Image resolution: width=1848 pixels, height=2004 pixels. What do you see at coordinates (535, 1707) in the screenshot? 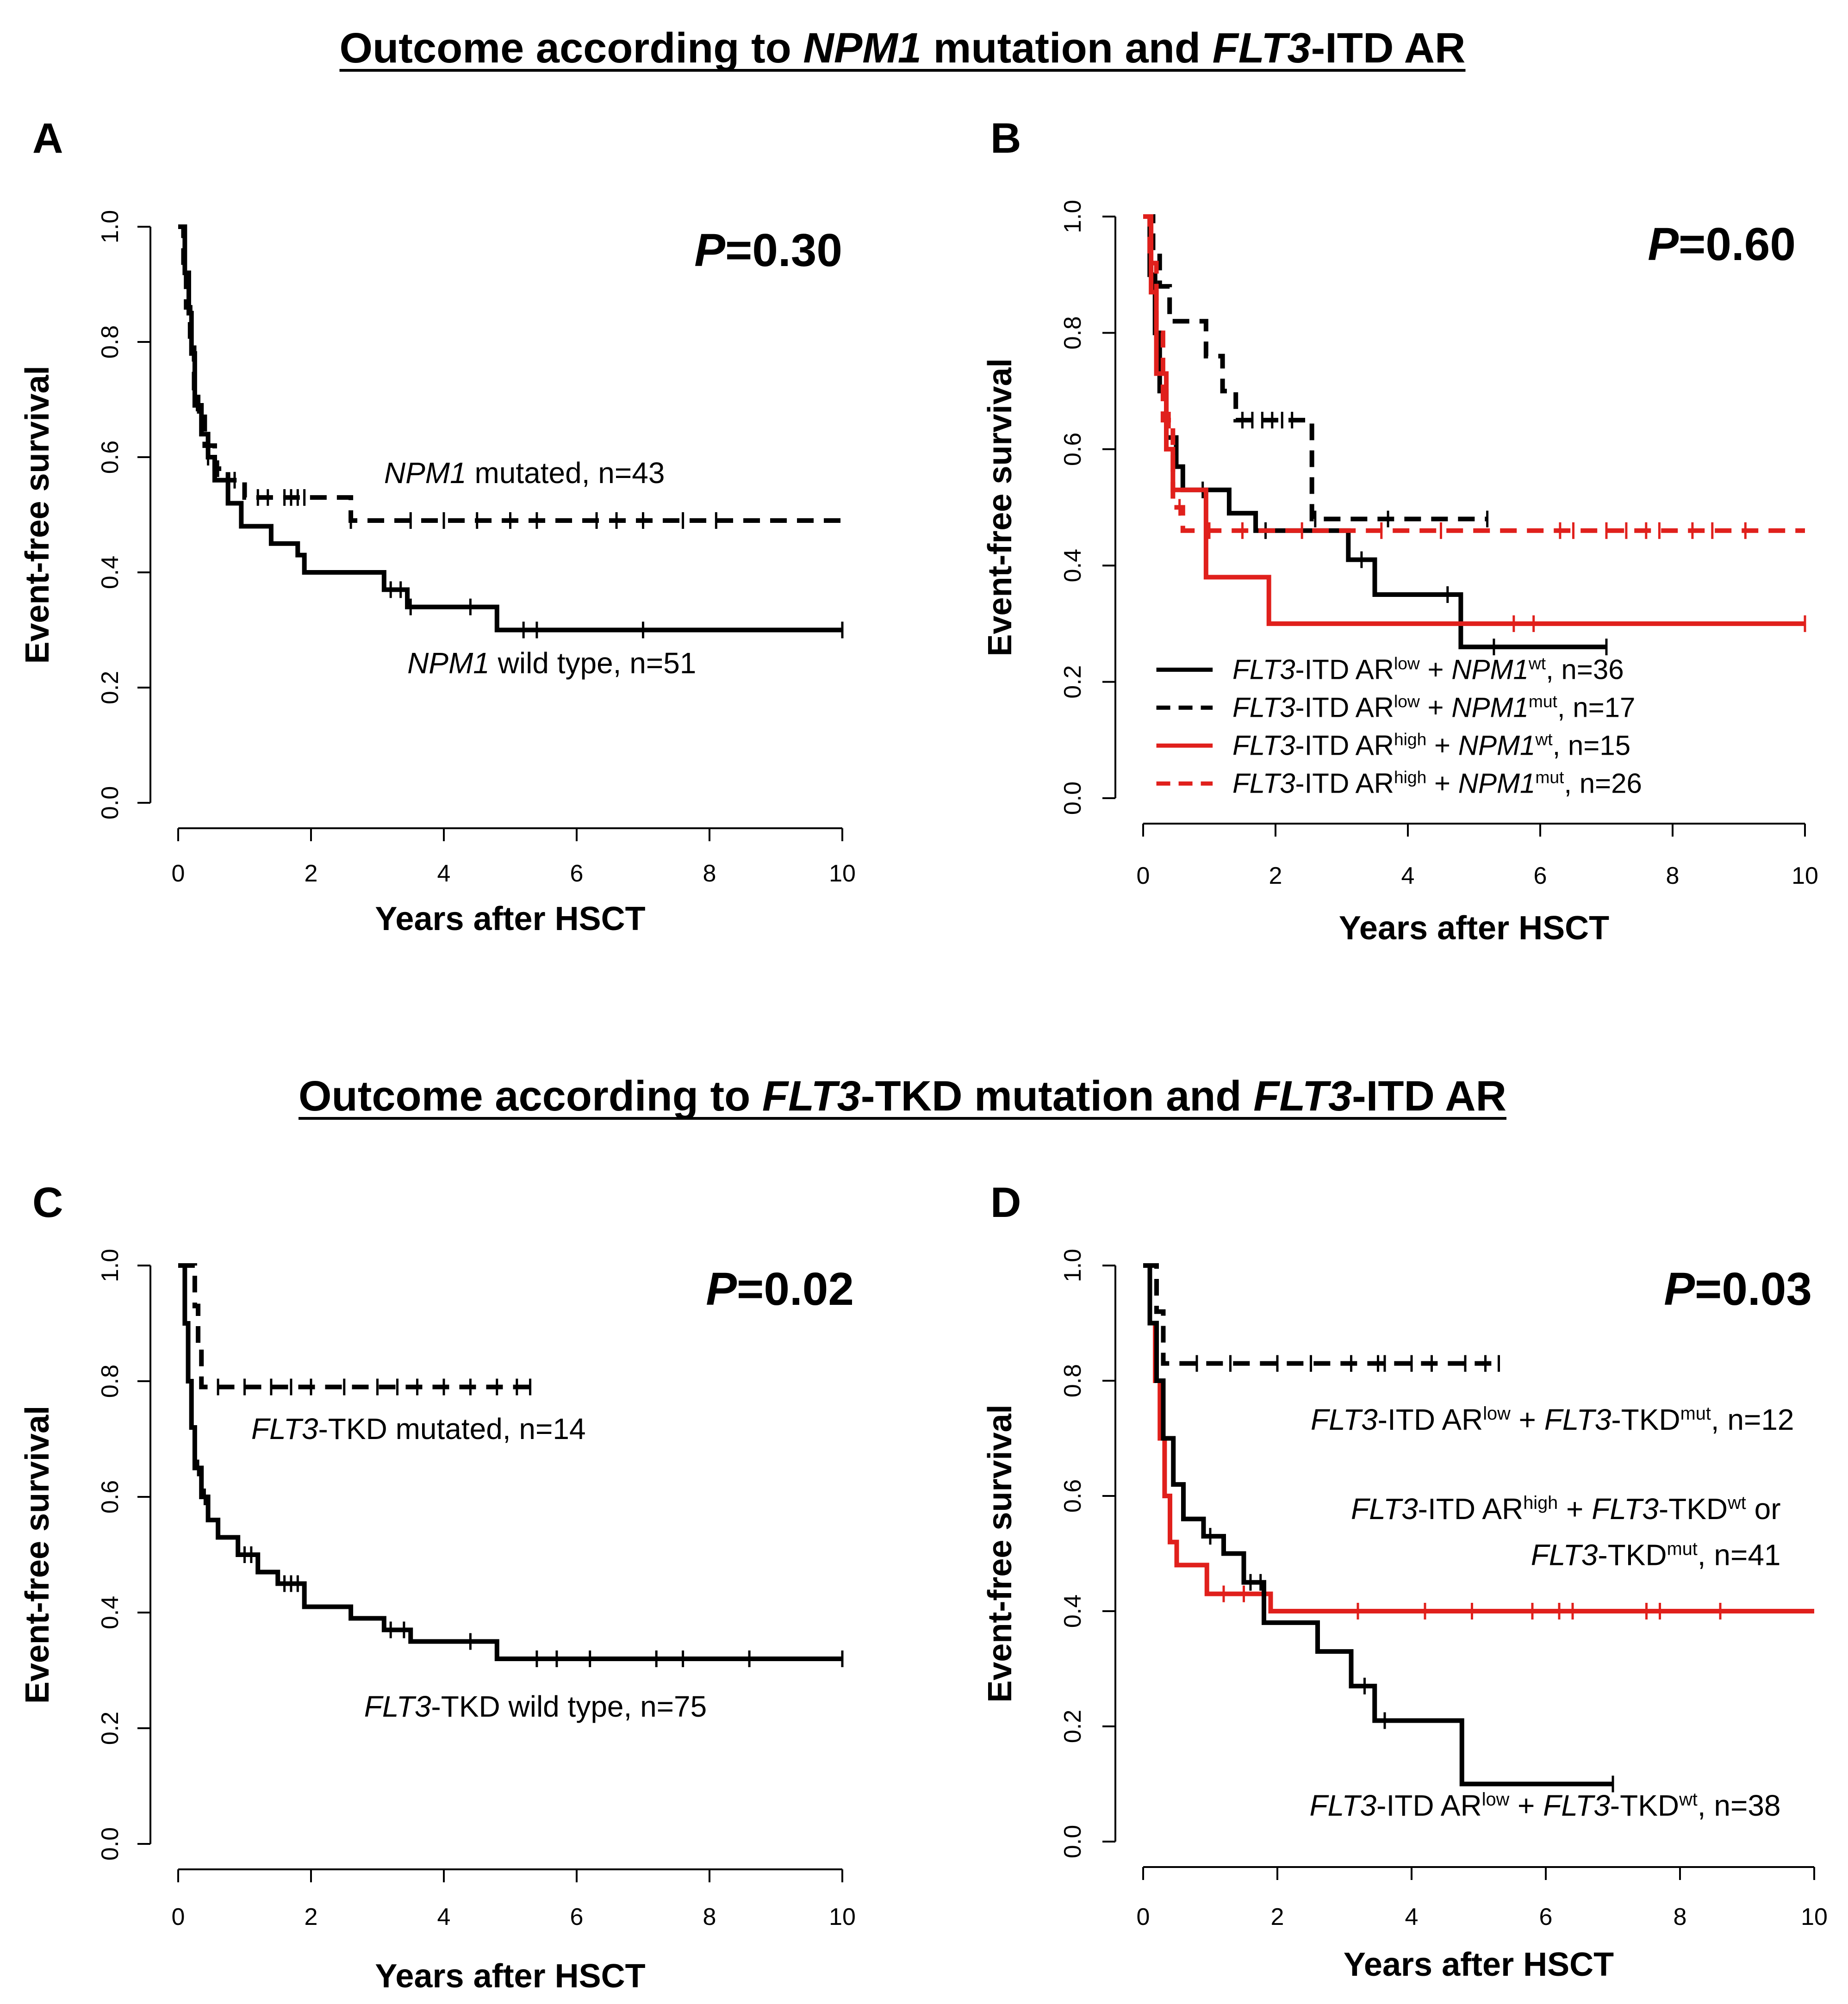
I see `curve-annotation: FLT3-TKD wild type, n=75` at bounding box center [535, 1707].